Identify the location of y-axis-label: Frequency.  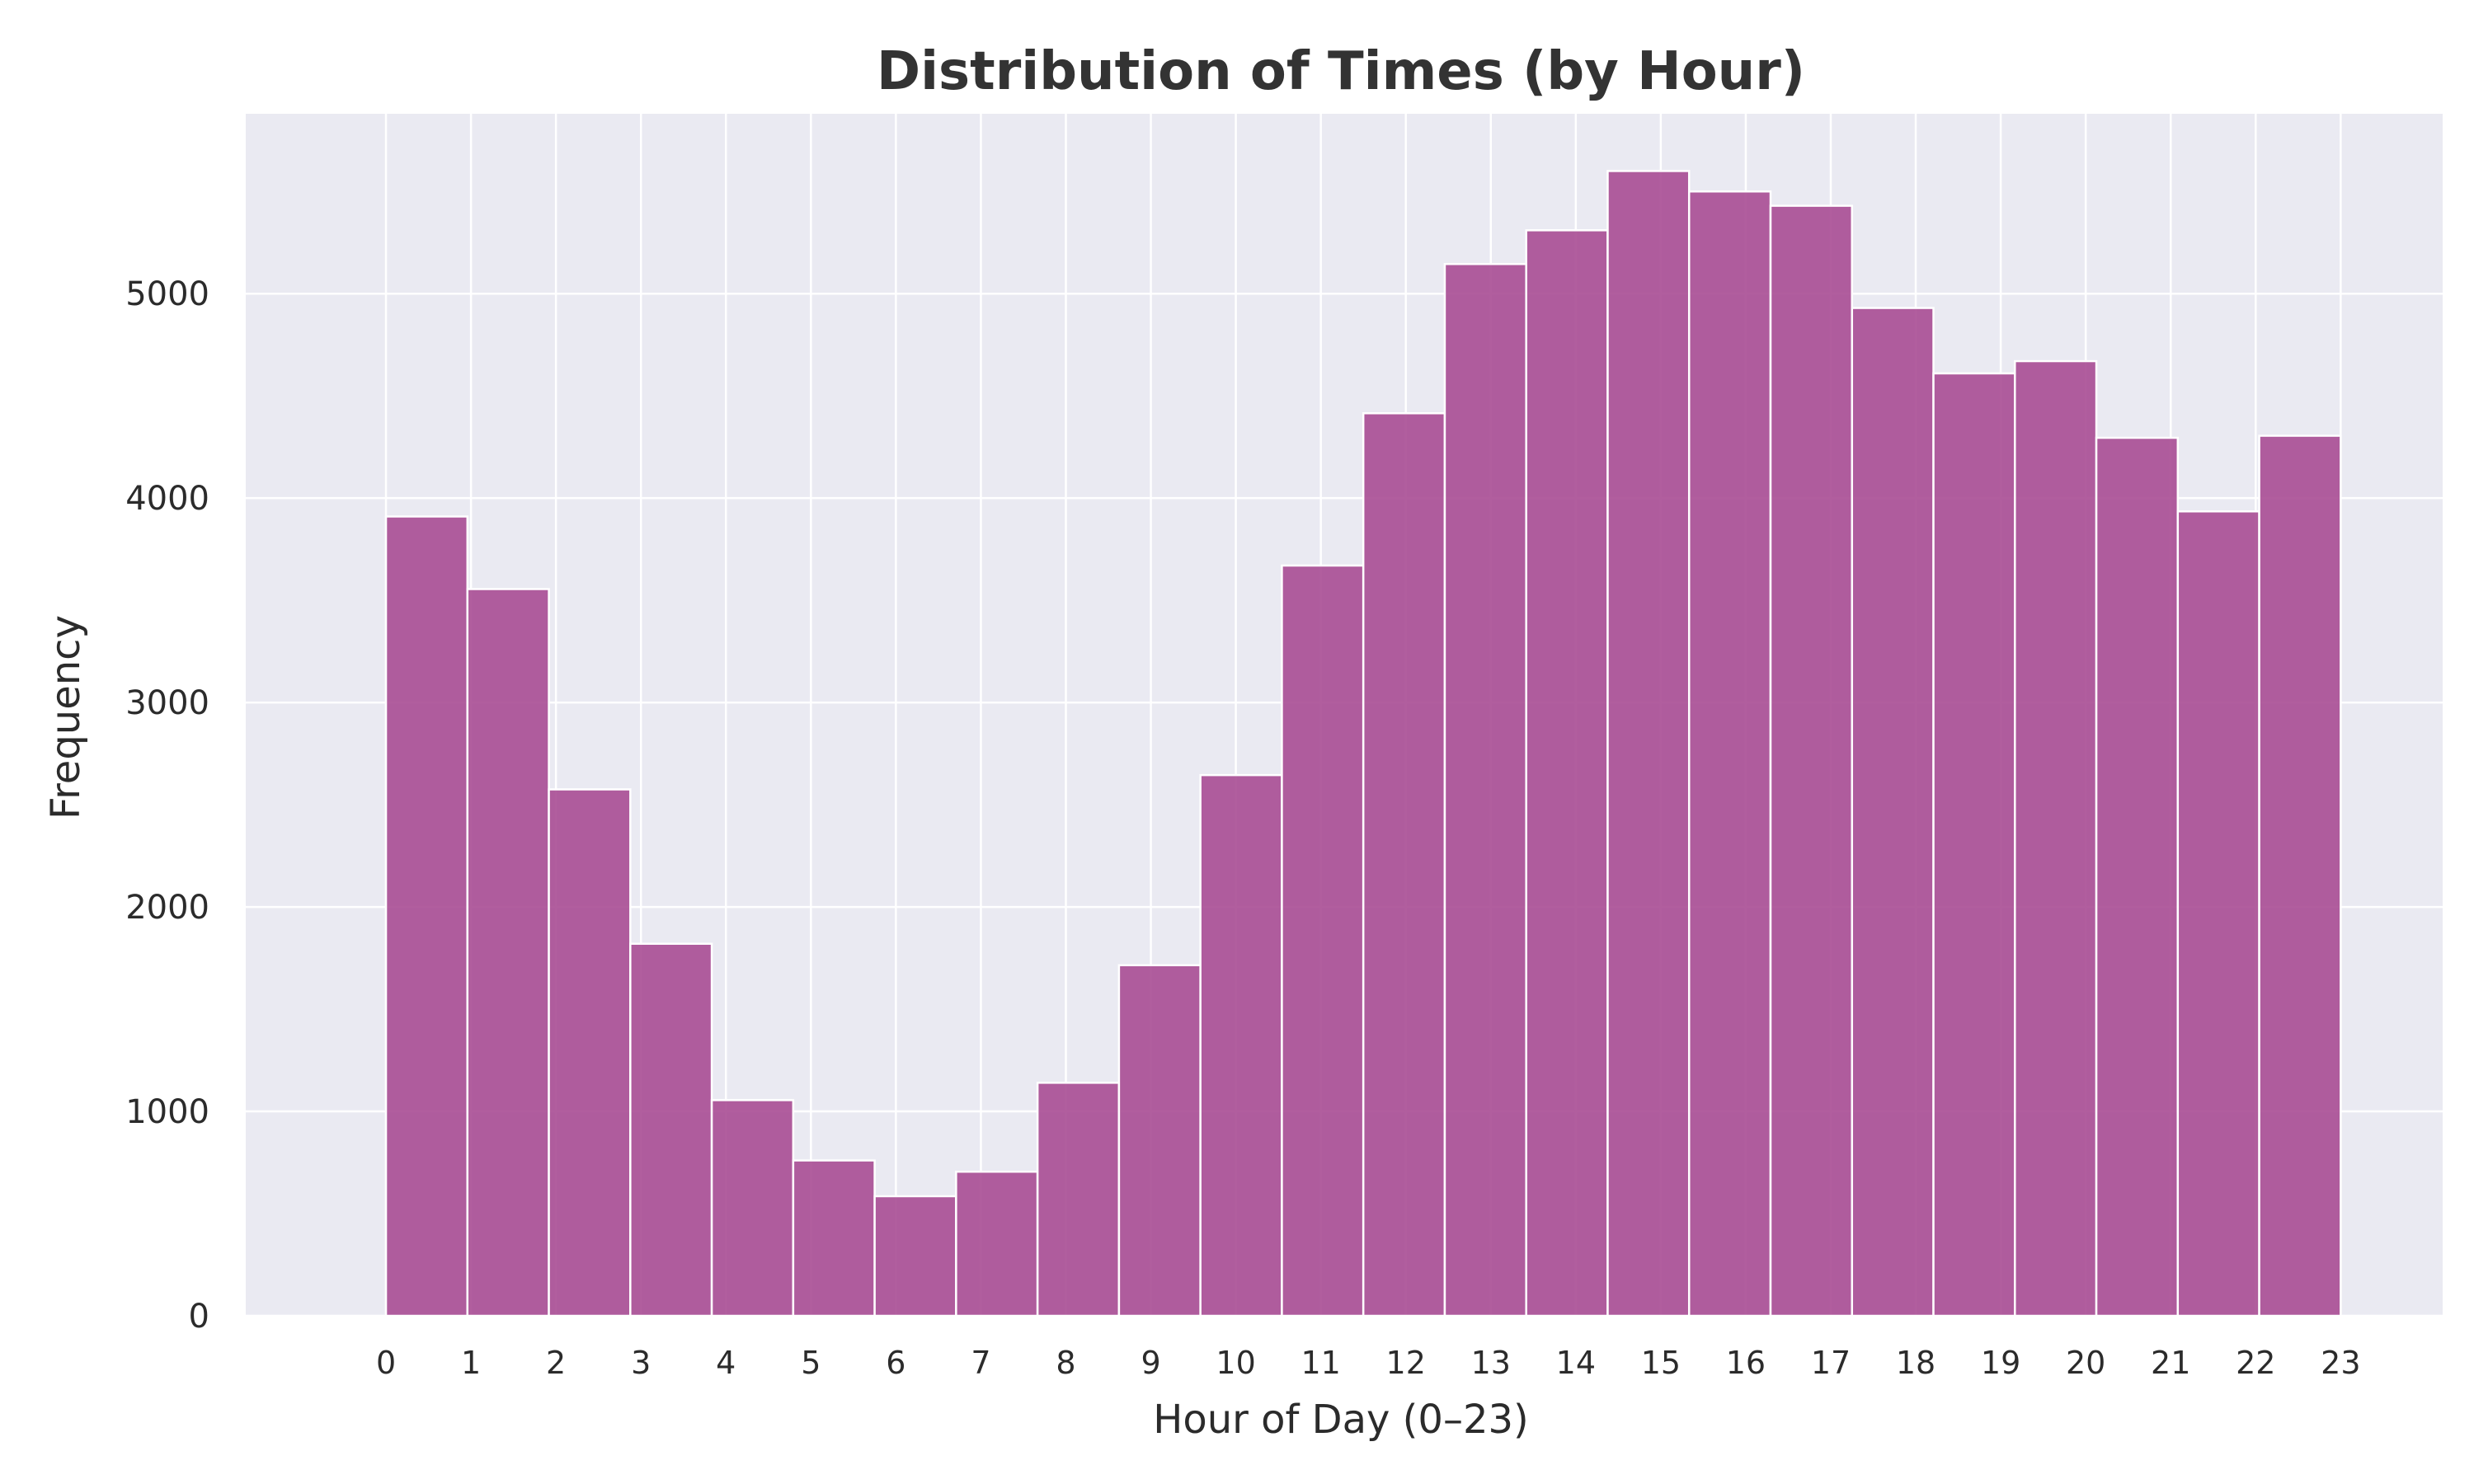
(66, 717).